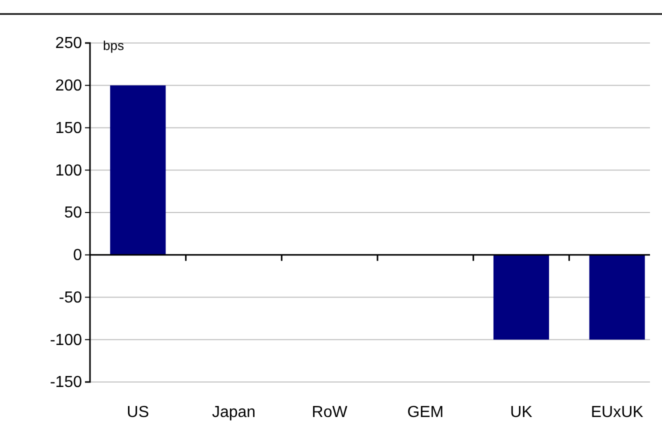  I want to click on x-tick-label: EUxUK, so click(617, 412).